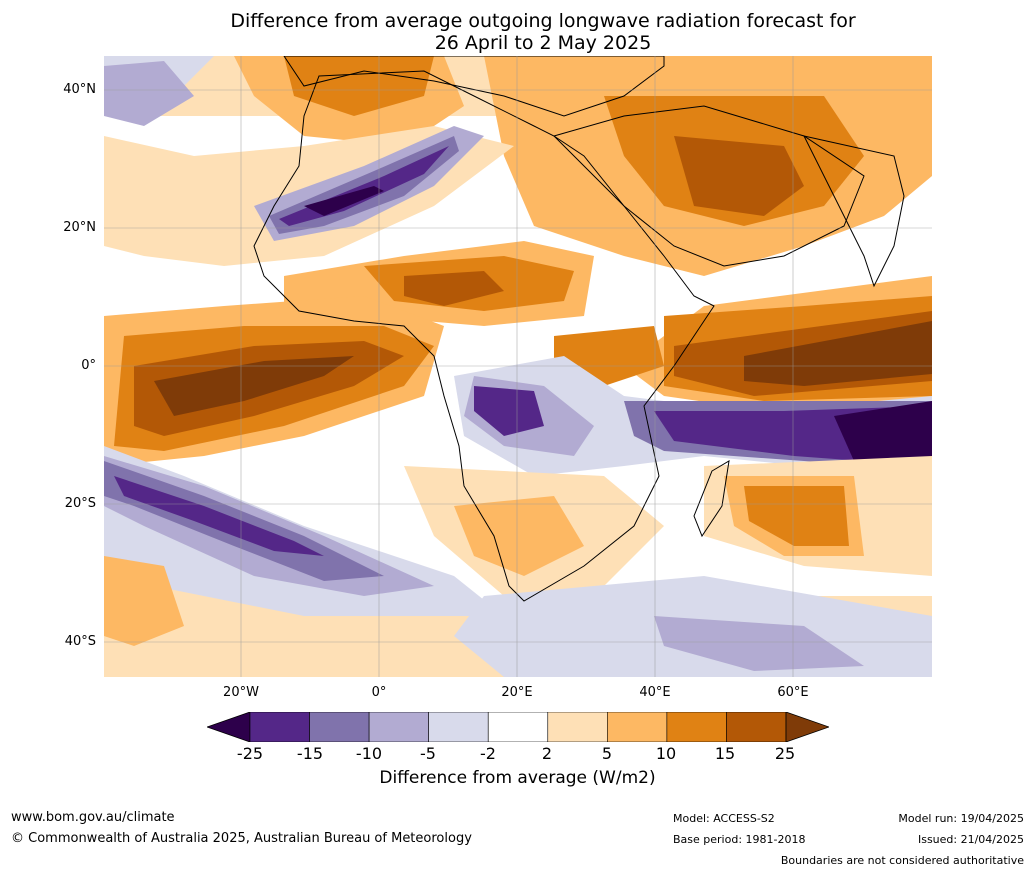 The height and width of the screenshot is (873, 1035). What do you see at coordinates (79, 227) in the screenshot?
I see `lat-label-20n: 20°N` at bounding box center [79, 227].